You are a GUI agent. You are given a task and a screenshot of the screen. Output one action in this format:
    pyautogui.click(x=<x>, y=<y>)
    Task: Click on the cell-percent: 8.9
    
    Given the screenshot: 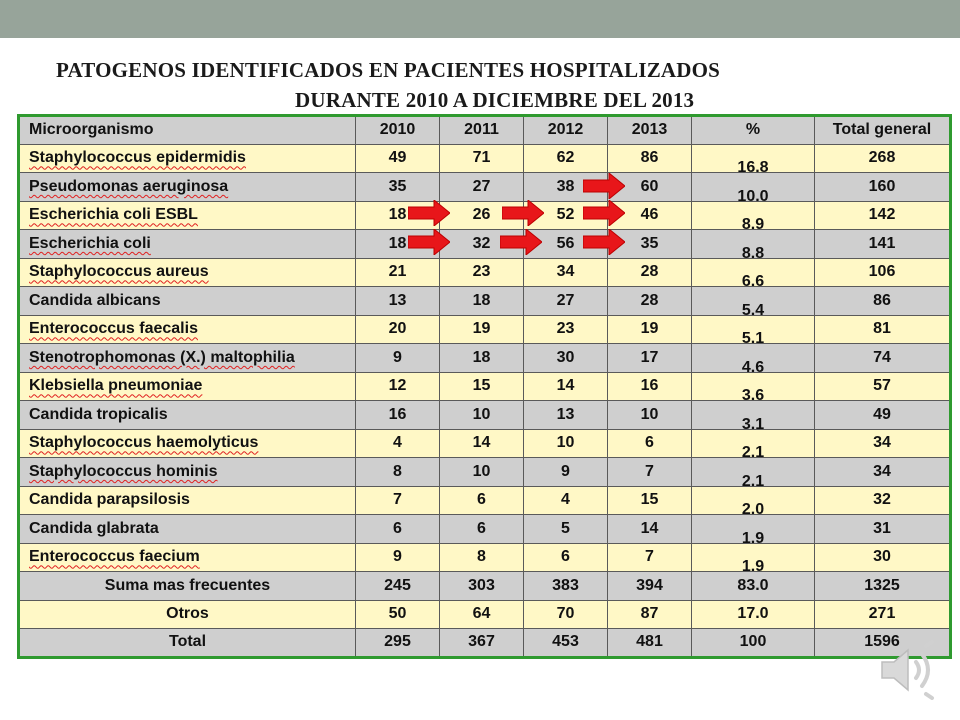 What is the action you would take?
    pyautogui.click(x=753, y=215)
    